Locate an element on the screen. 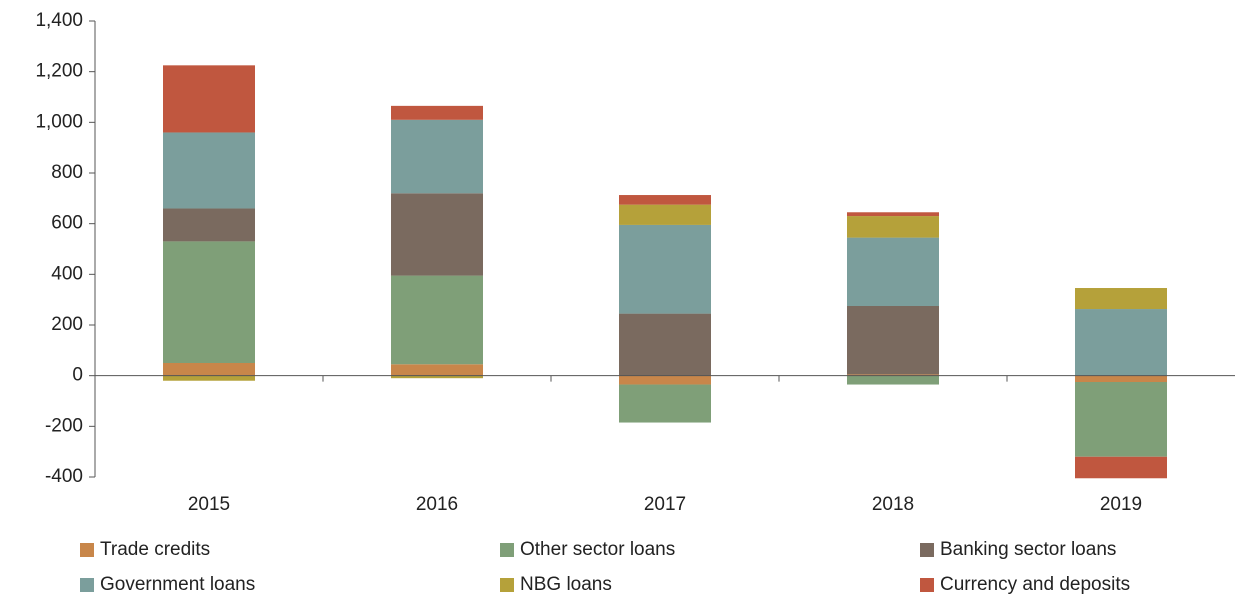  x-tick-label: 2016 is located at coordinates (437, 504).